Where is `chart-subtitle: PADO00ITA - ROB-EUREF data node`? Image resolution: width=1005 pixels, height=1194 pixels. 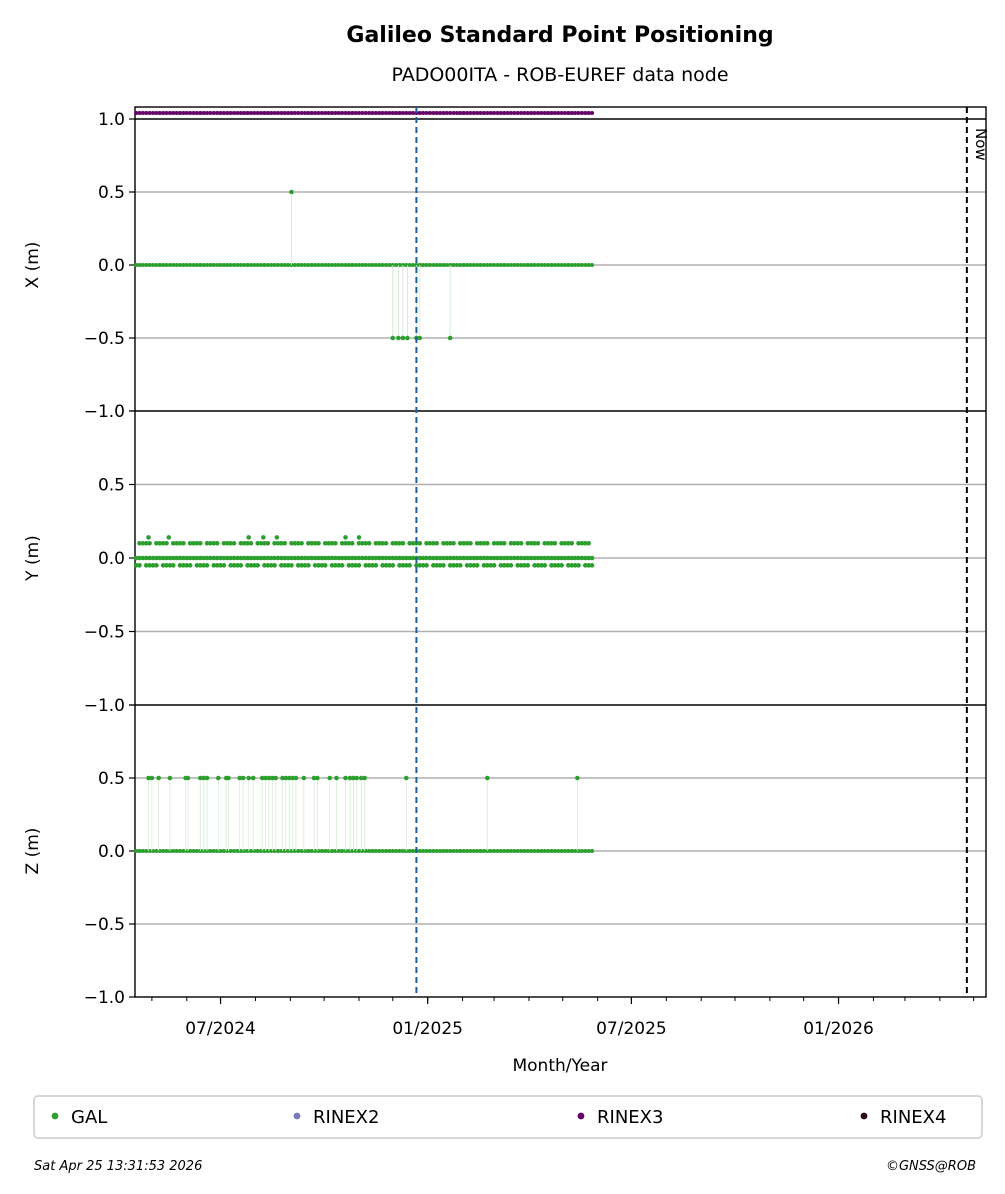
chart-subtitle: PADO00ITA - ROB-EUREF data node is located at coordinates (559, 75).